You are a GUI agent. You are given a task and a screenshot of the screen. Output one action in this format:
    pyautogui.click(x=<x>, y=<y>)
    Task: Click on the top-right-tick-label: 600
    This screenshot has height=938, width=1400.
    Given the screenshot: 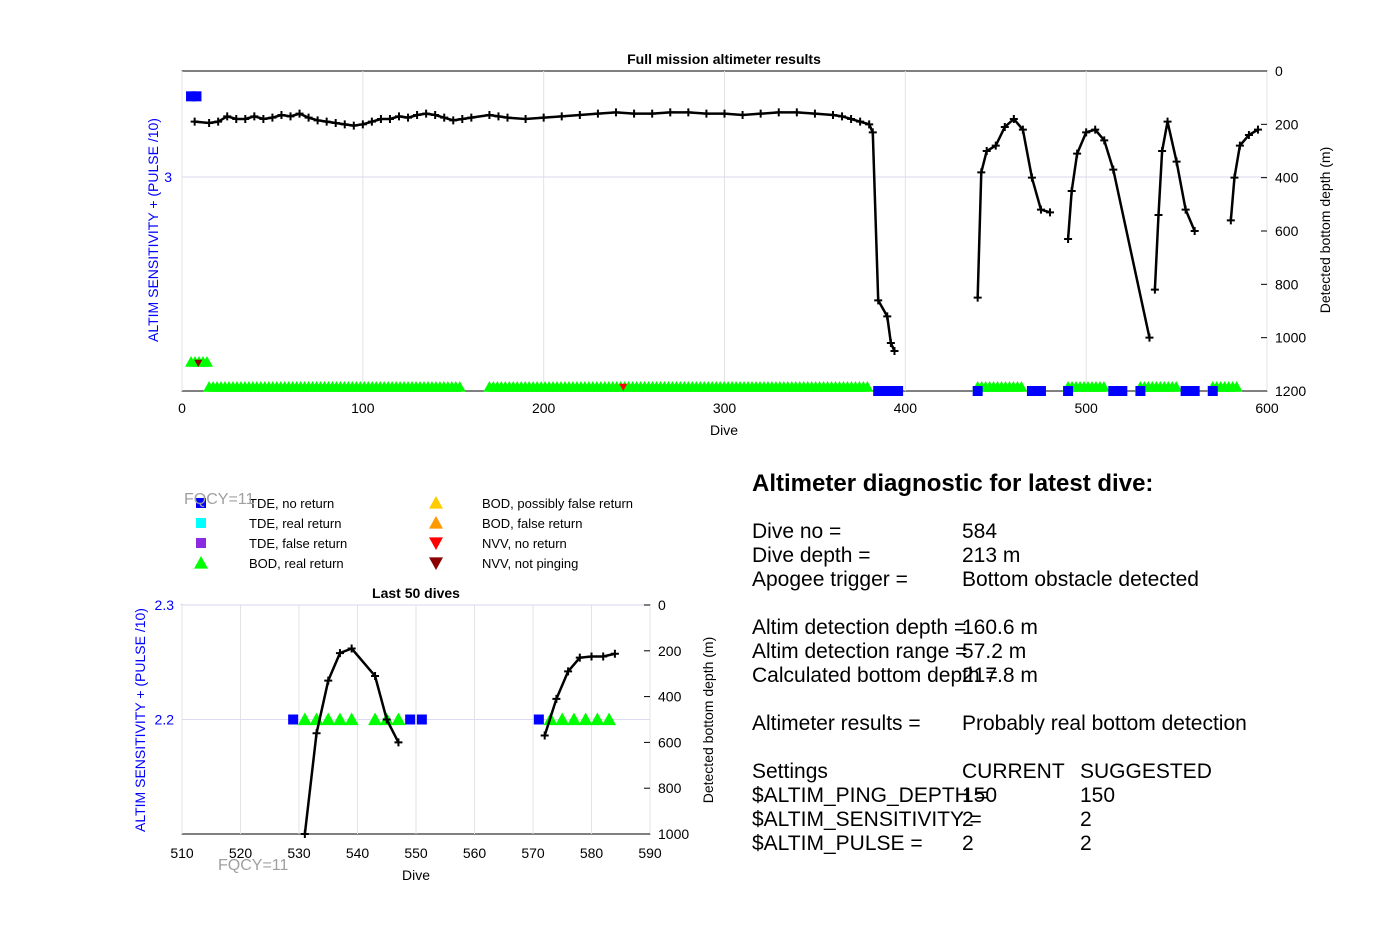 What is the action you would take?
    pyautogui.click(x=1287, y=231)
    